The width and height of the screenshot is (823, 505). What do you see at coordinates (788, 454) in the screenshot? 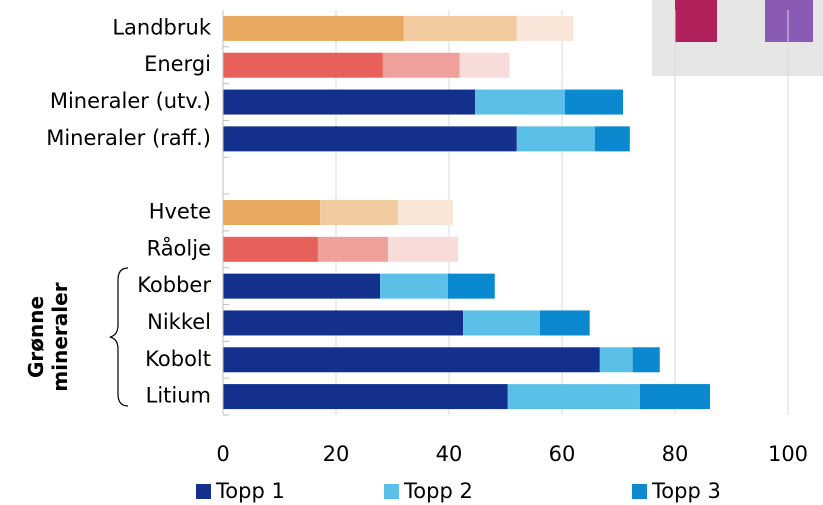
I see `x-tick-label: 100` at bounding box center [788, 454].